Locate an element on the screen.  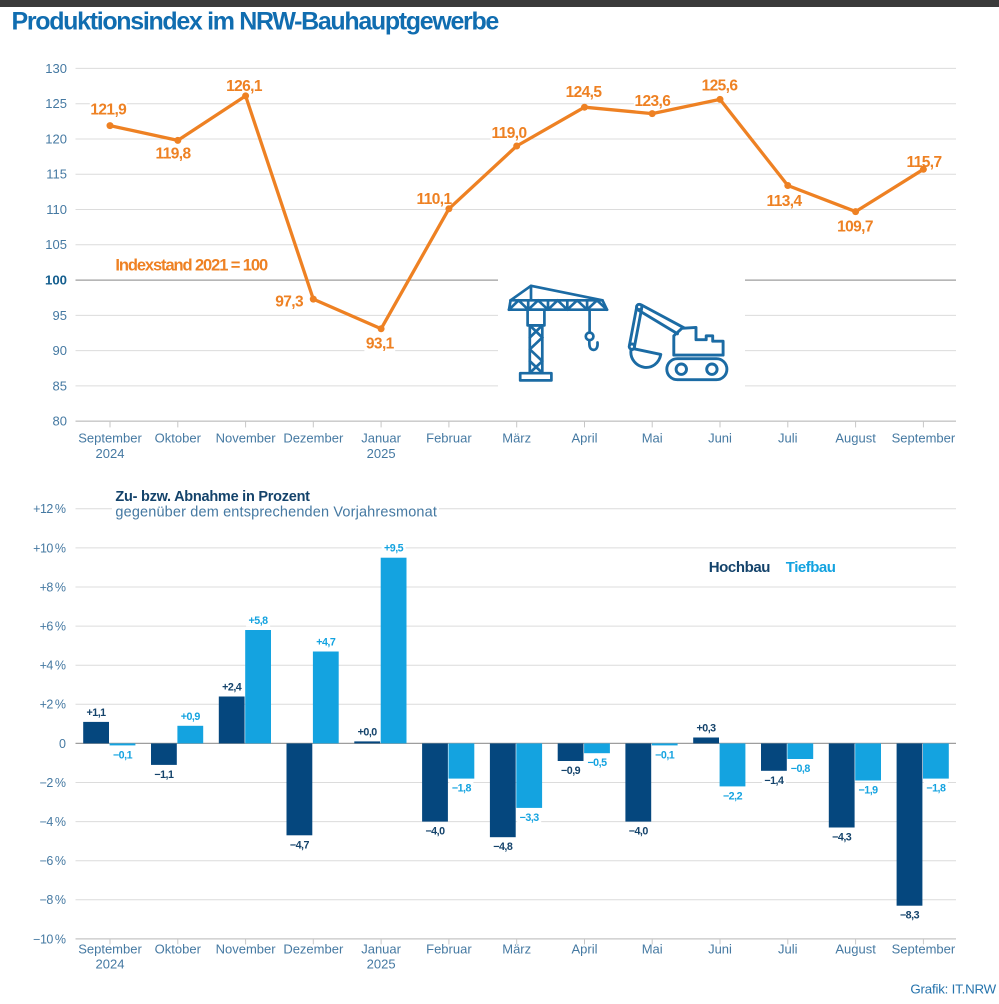
svg-text: −4,8 is located at coordinates (503, 847).